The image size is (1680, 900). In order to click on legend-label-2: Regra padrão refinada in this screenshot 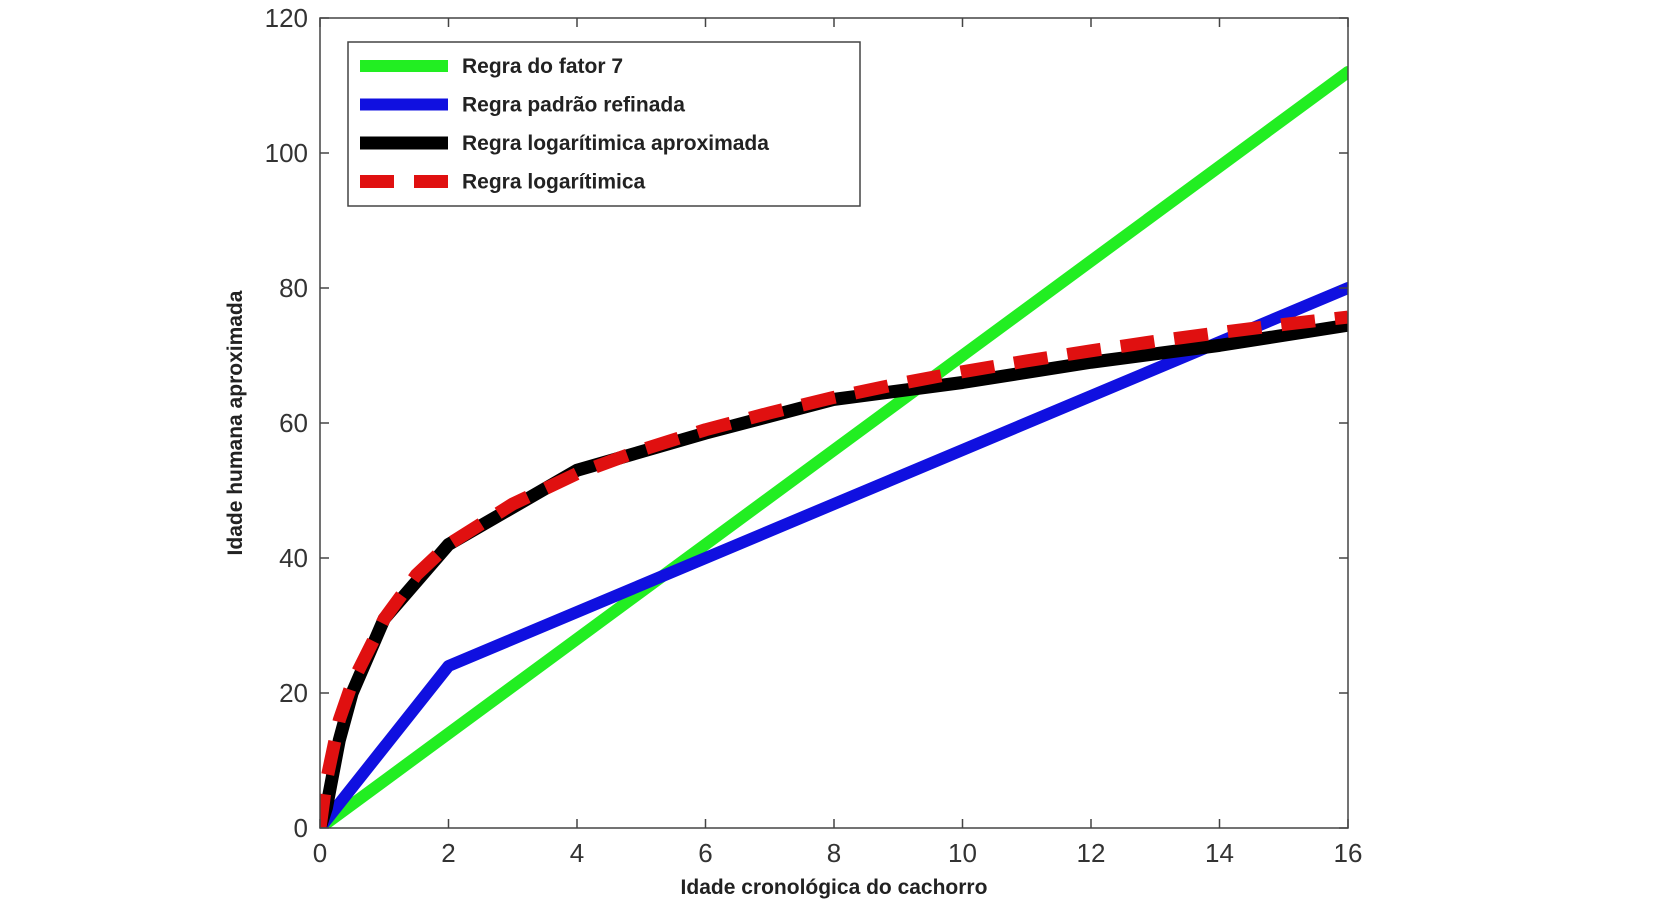, I will do `click(573, 105)`.